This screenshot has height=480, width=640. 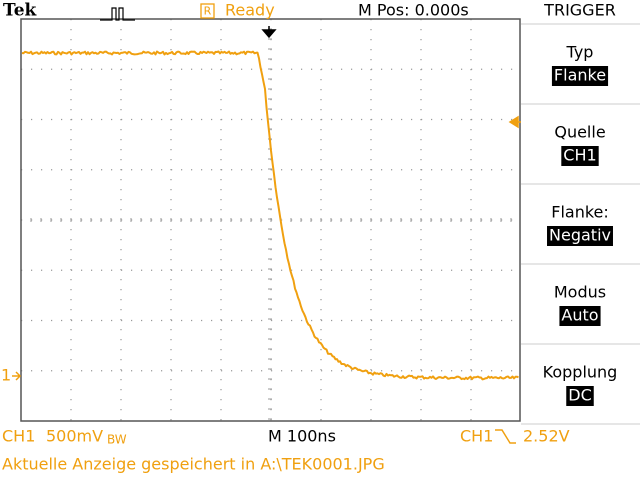 What do you see at coordinates (580, 372) in the screenshot?
I see `menu-label: Kopplung` at bounding box center [580, 372].